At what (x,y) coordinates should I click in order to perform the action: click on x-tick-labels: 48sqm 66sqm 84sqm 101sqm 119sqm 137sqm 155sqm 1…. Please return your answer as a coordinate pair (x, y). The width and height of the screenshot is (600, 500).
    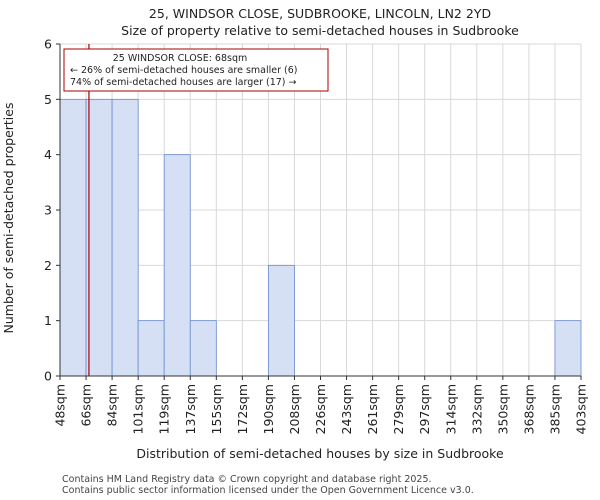
    Looking at the image, I should click on (321, 405).